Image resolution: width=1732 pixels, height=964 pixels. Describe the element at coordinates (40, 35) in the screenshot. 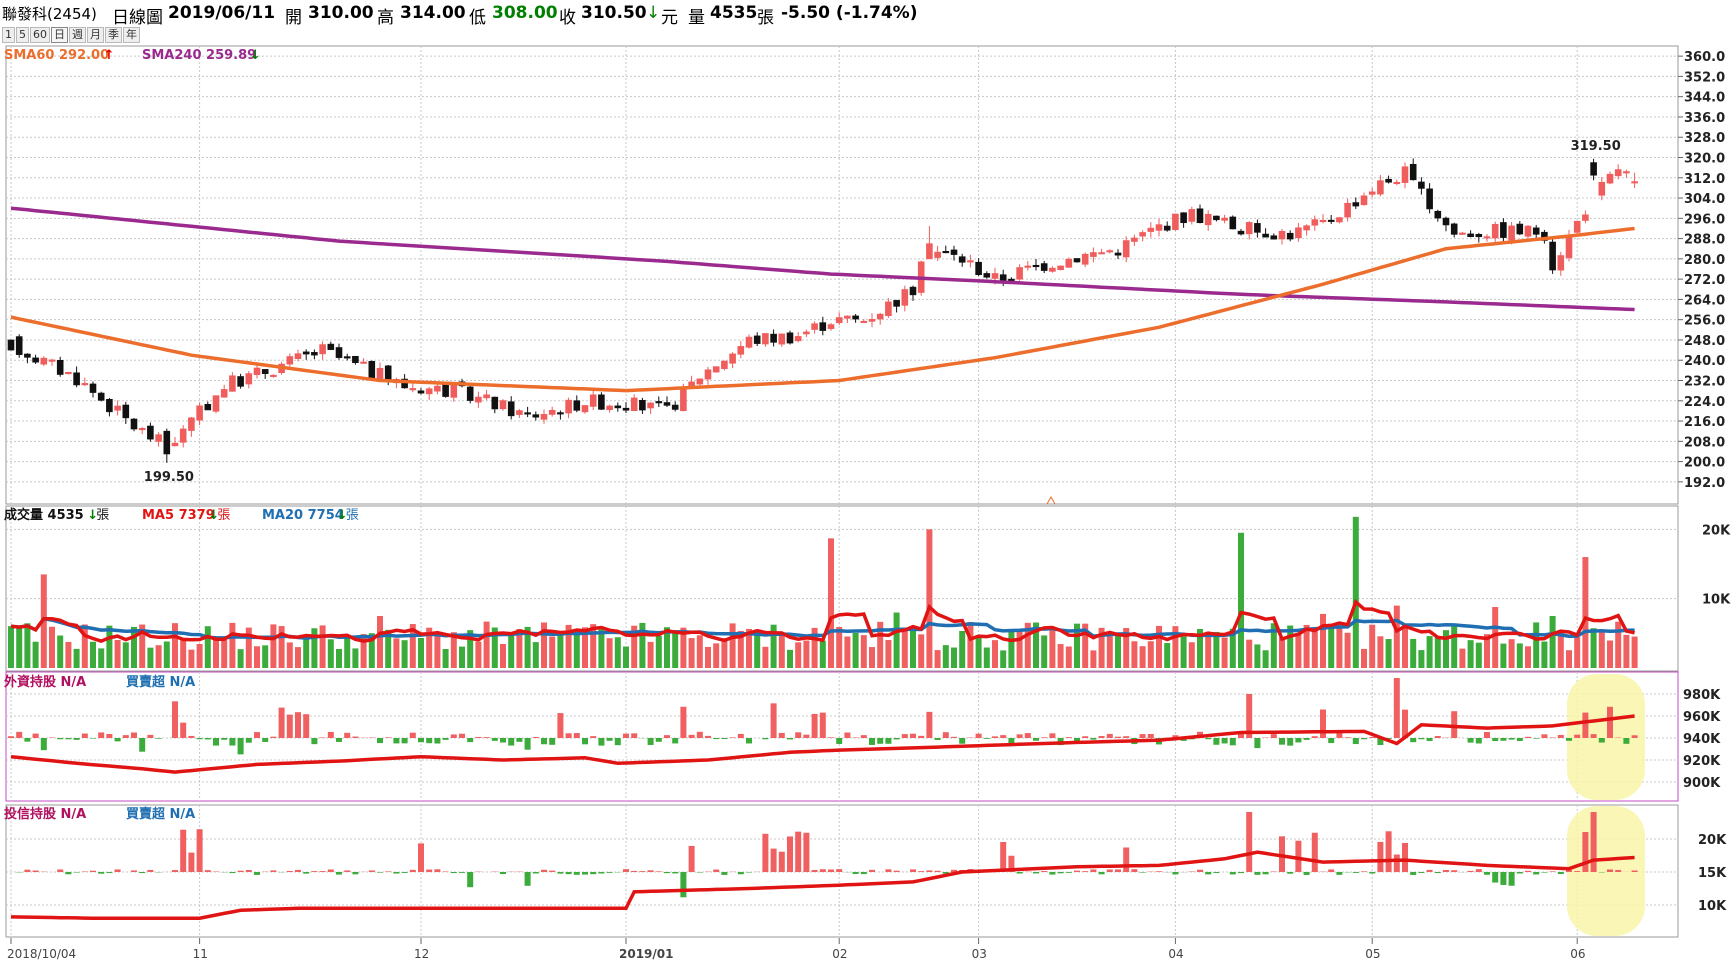

I see `period-tab-2: 60` at that location.